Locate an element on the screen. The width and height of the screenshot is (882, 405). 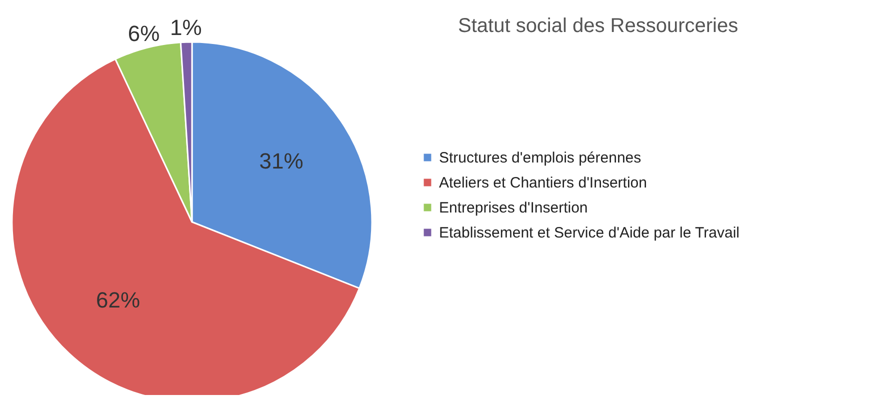
data-label: 6% is located at coordinates (144, 33).